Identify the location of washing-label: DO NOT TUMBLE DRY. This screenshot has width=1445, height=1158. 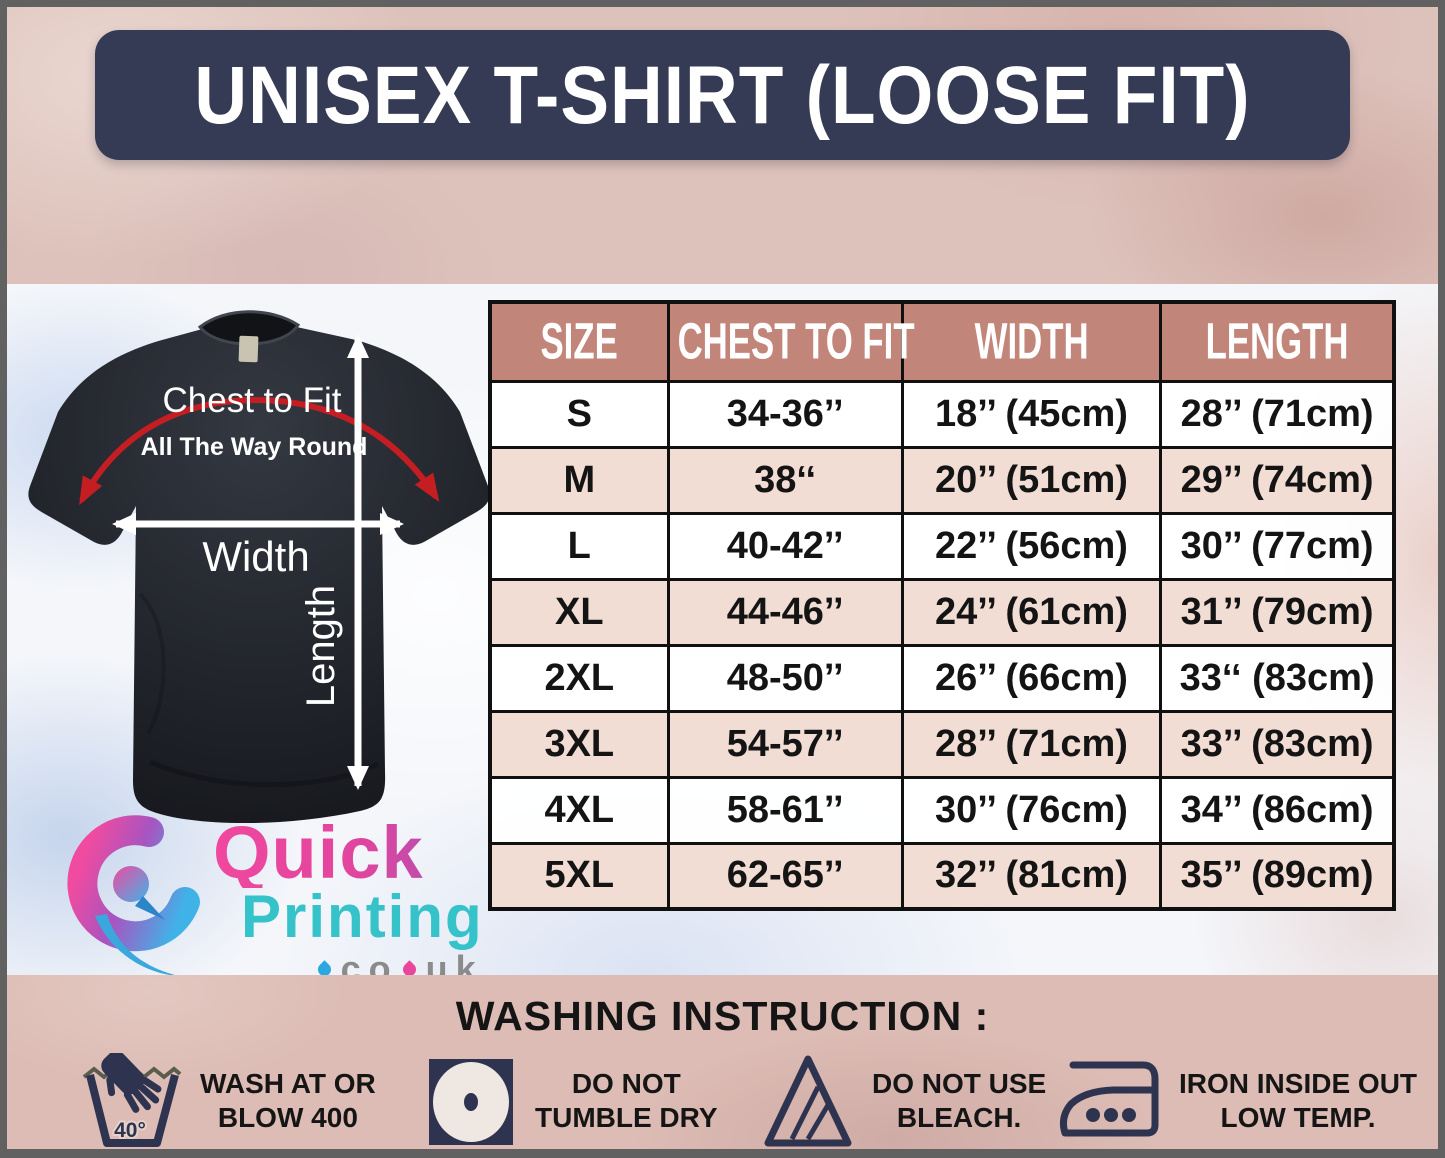
(626, 1100).